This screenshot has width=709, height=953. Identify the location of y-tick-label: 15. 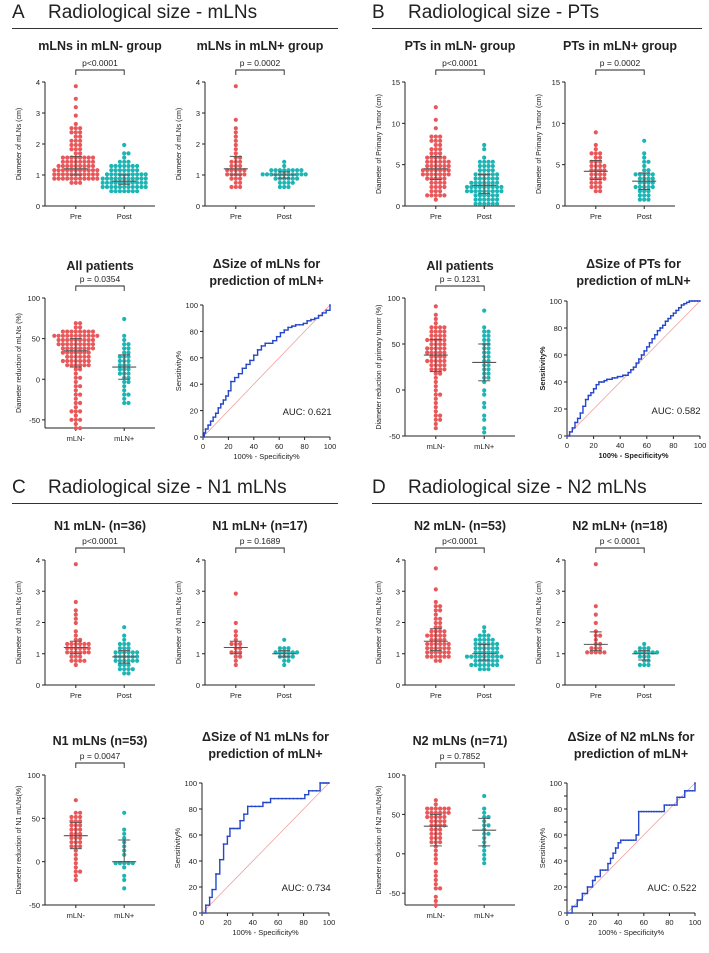
(556, 82).